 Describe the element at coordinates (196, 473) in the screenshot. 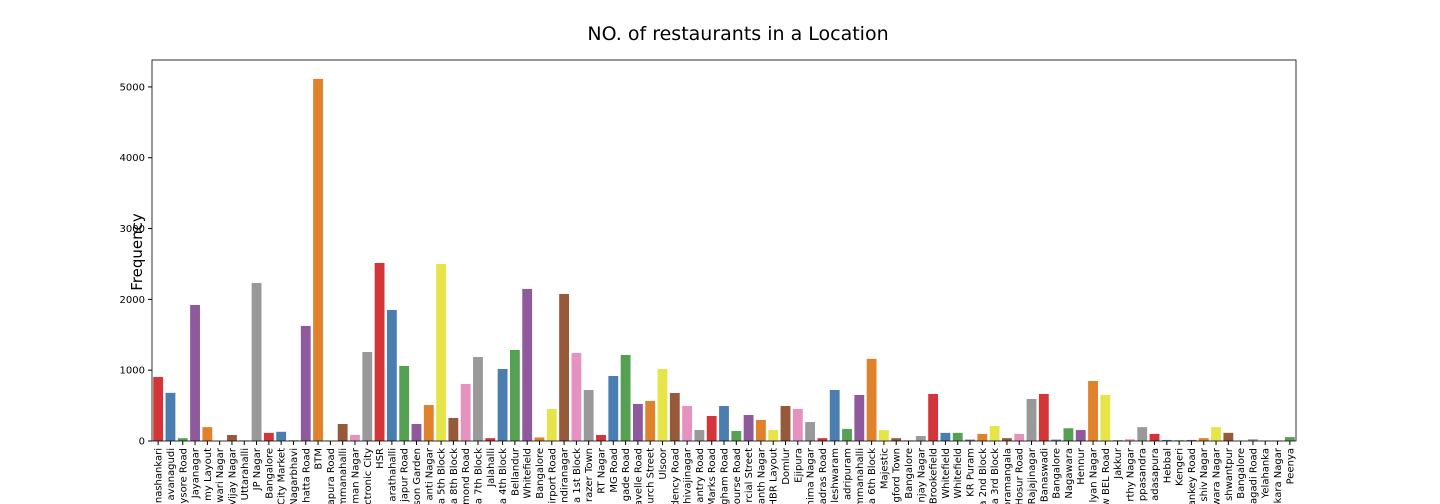

I see `x-tick-label: Jayanagar` at that location.